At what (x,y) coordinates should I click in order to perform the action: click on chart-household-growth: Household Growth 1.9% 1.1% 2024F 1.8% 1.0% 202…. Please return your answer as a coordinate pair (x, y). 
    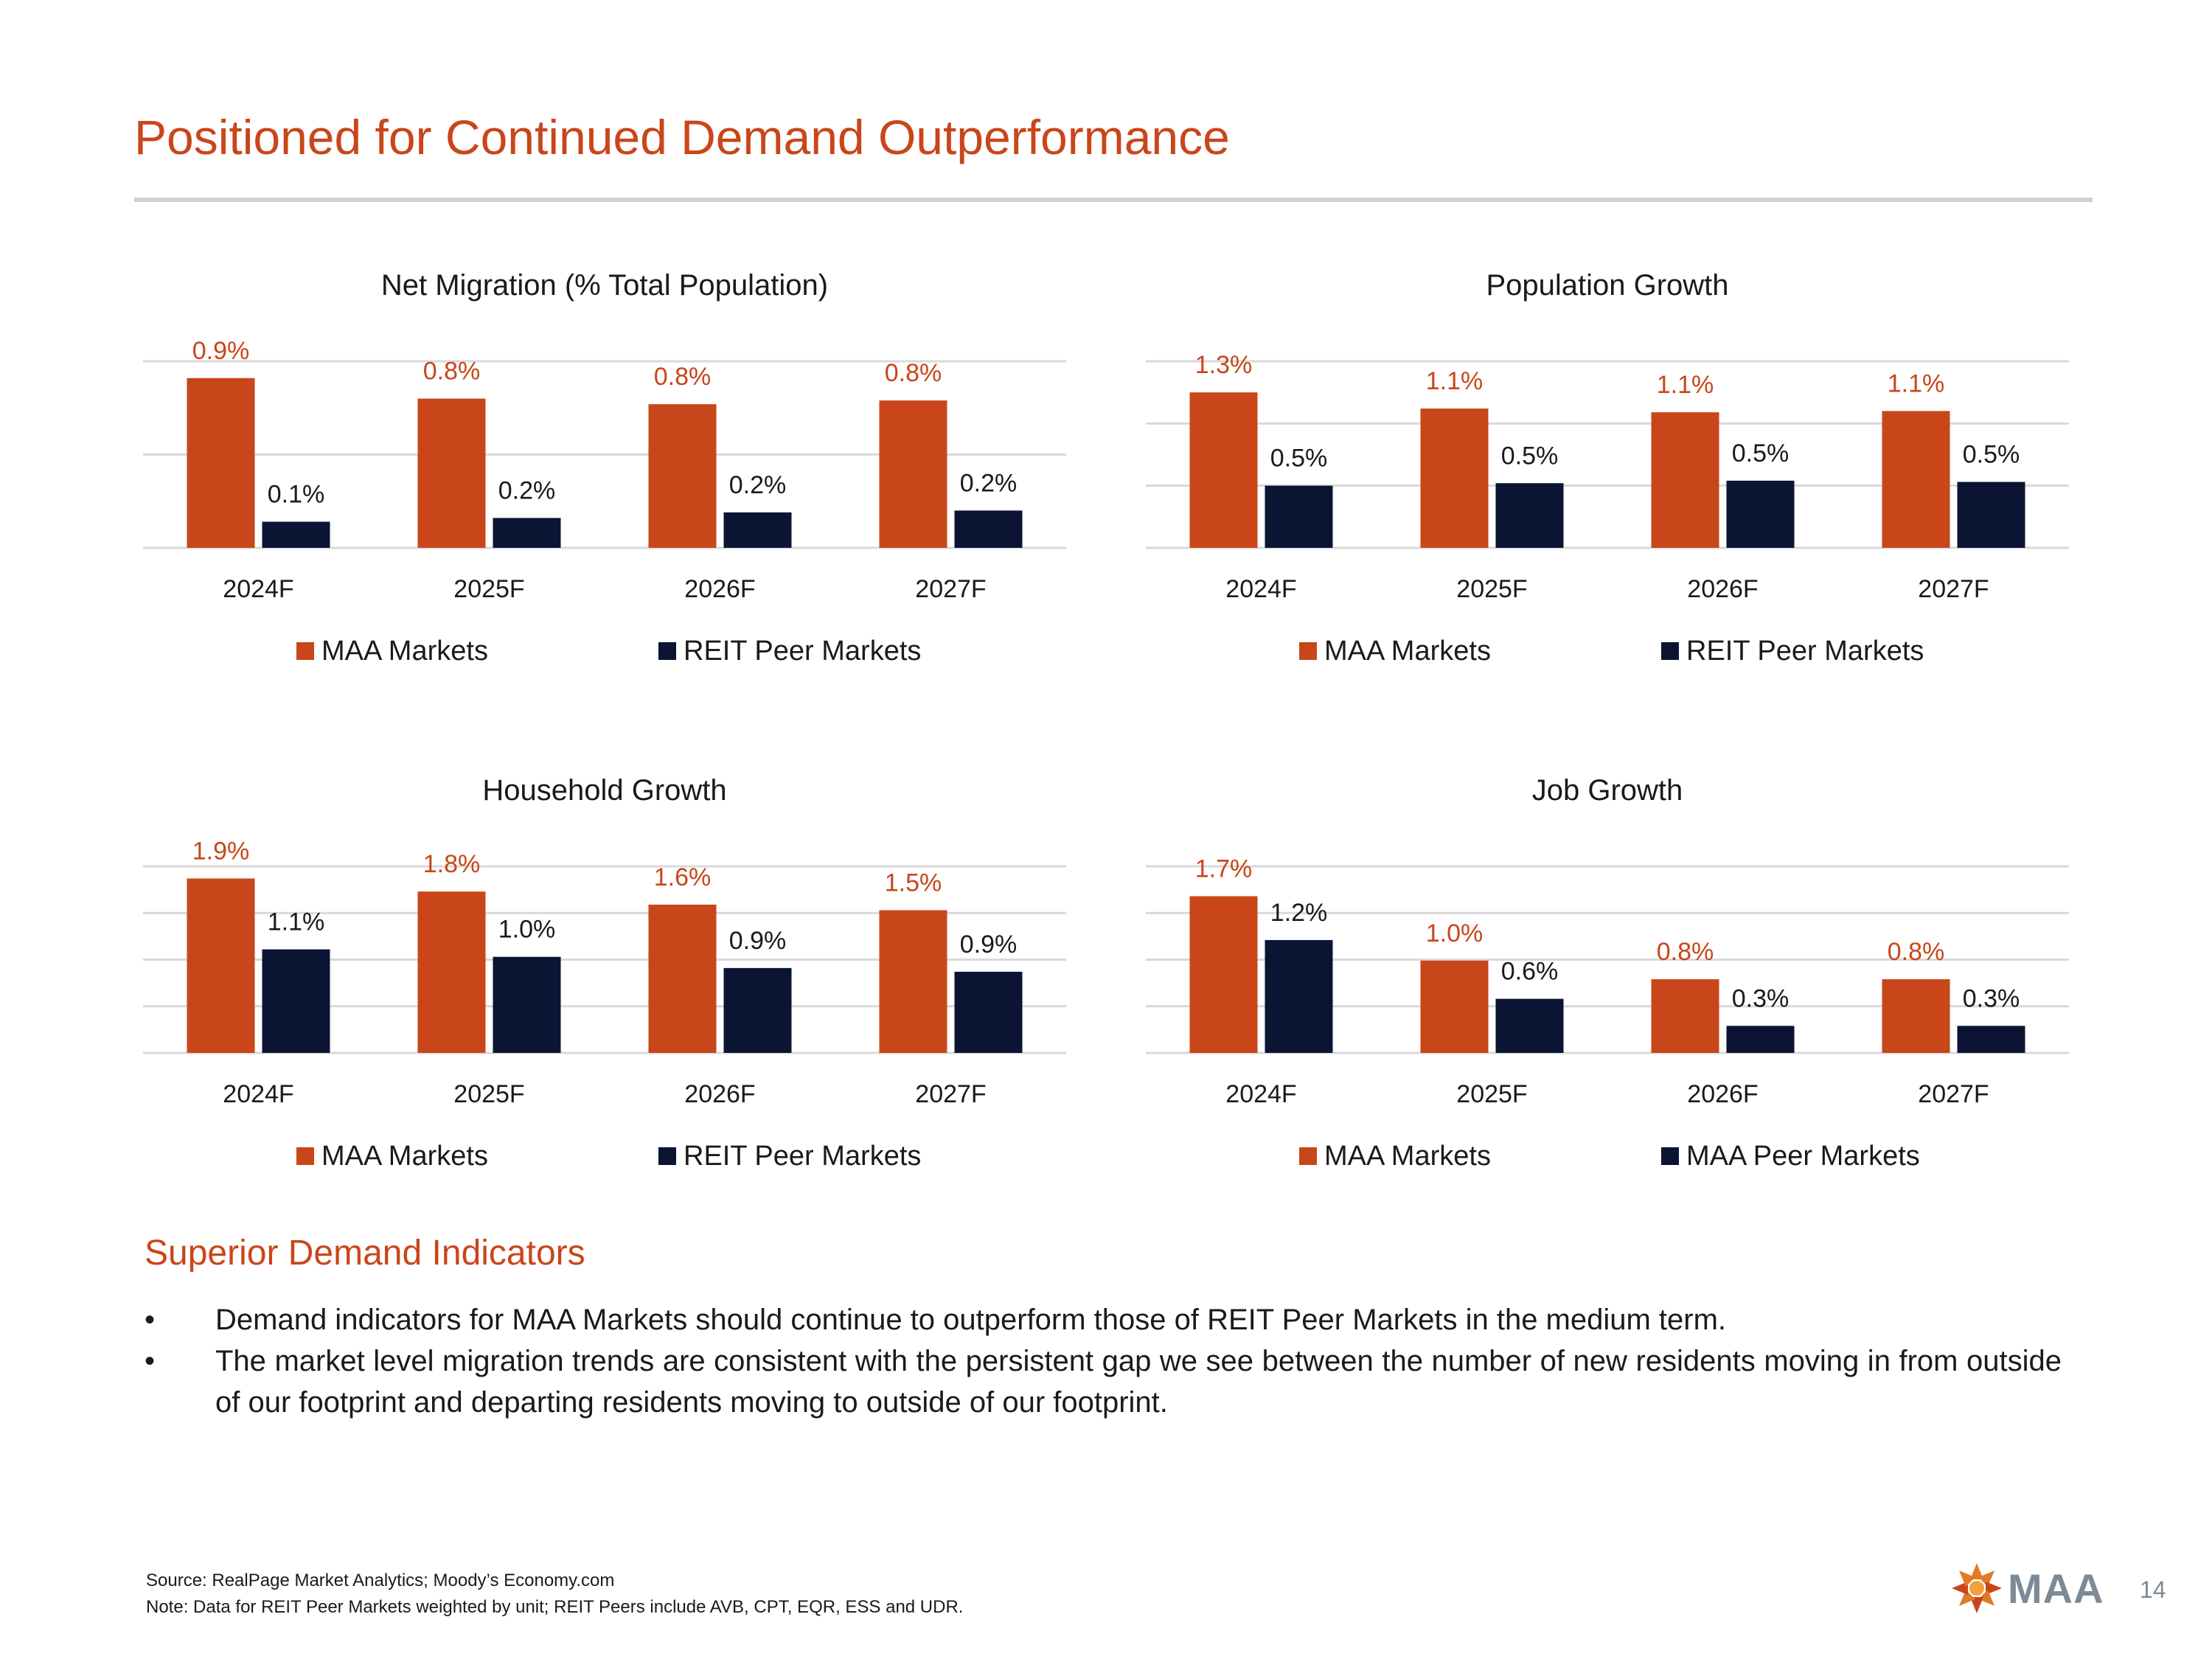
    Looking at the image, I should click on (604, 999).